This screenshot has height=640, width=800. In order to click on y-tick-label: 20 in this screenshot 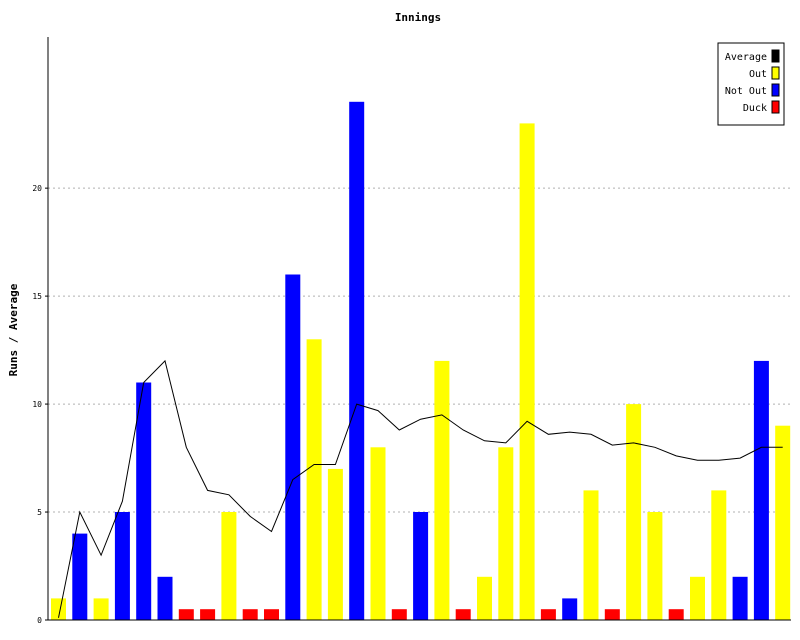, I will do `click(37, 188)`.